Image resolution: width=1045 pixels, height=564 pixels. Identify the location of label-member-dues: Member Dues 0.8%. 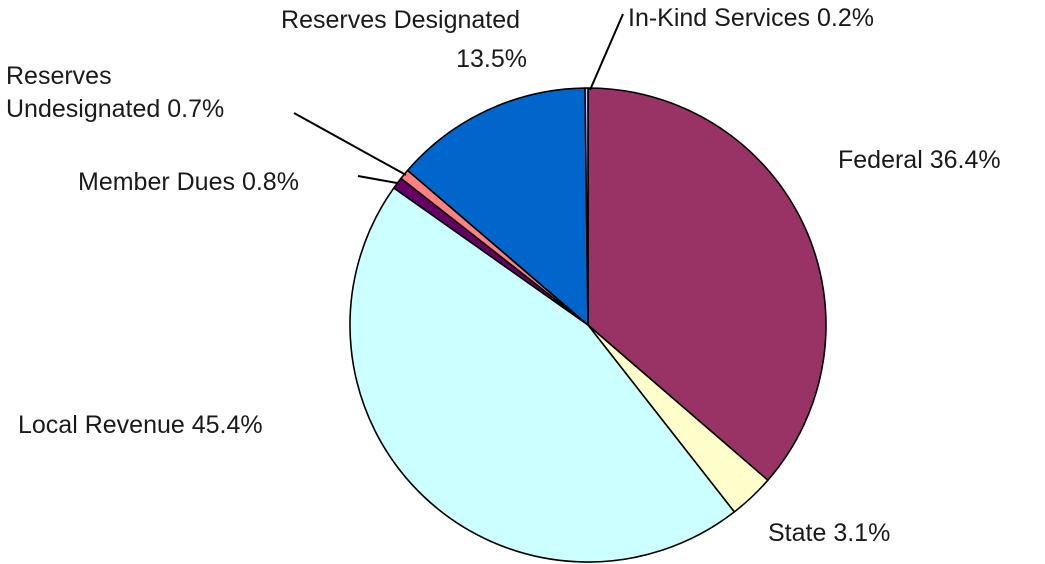
(188, 182).